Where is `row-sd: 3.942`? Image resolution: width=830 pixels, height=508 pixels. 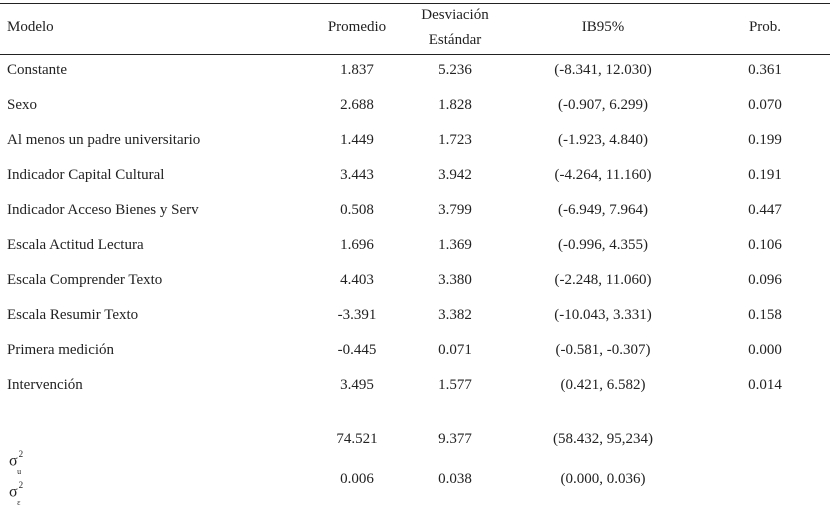
row-sd: 3.942 is located at coordinates (455, 175).